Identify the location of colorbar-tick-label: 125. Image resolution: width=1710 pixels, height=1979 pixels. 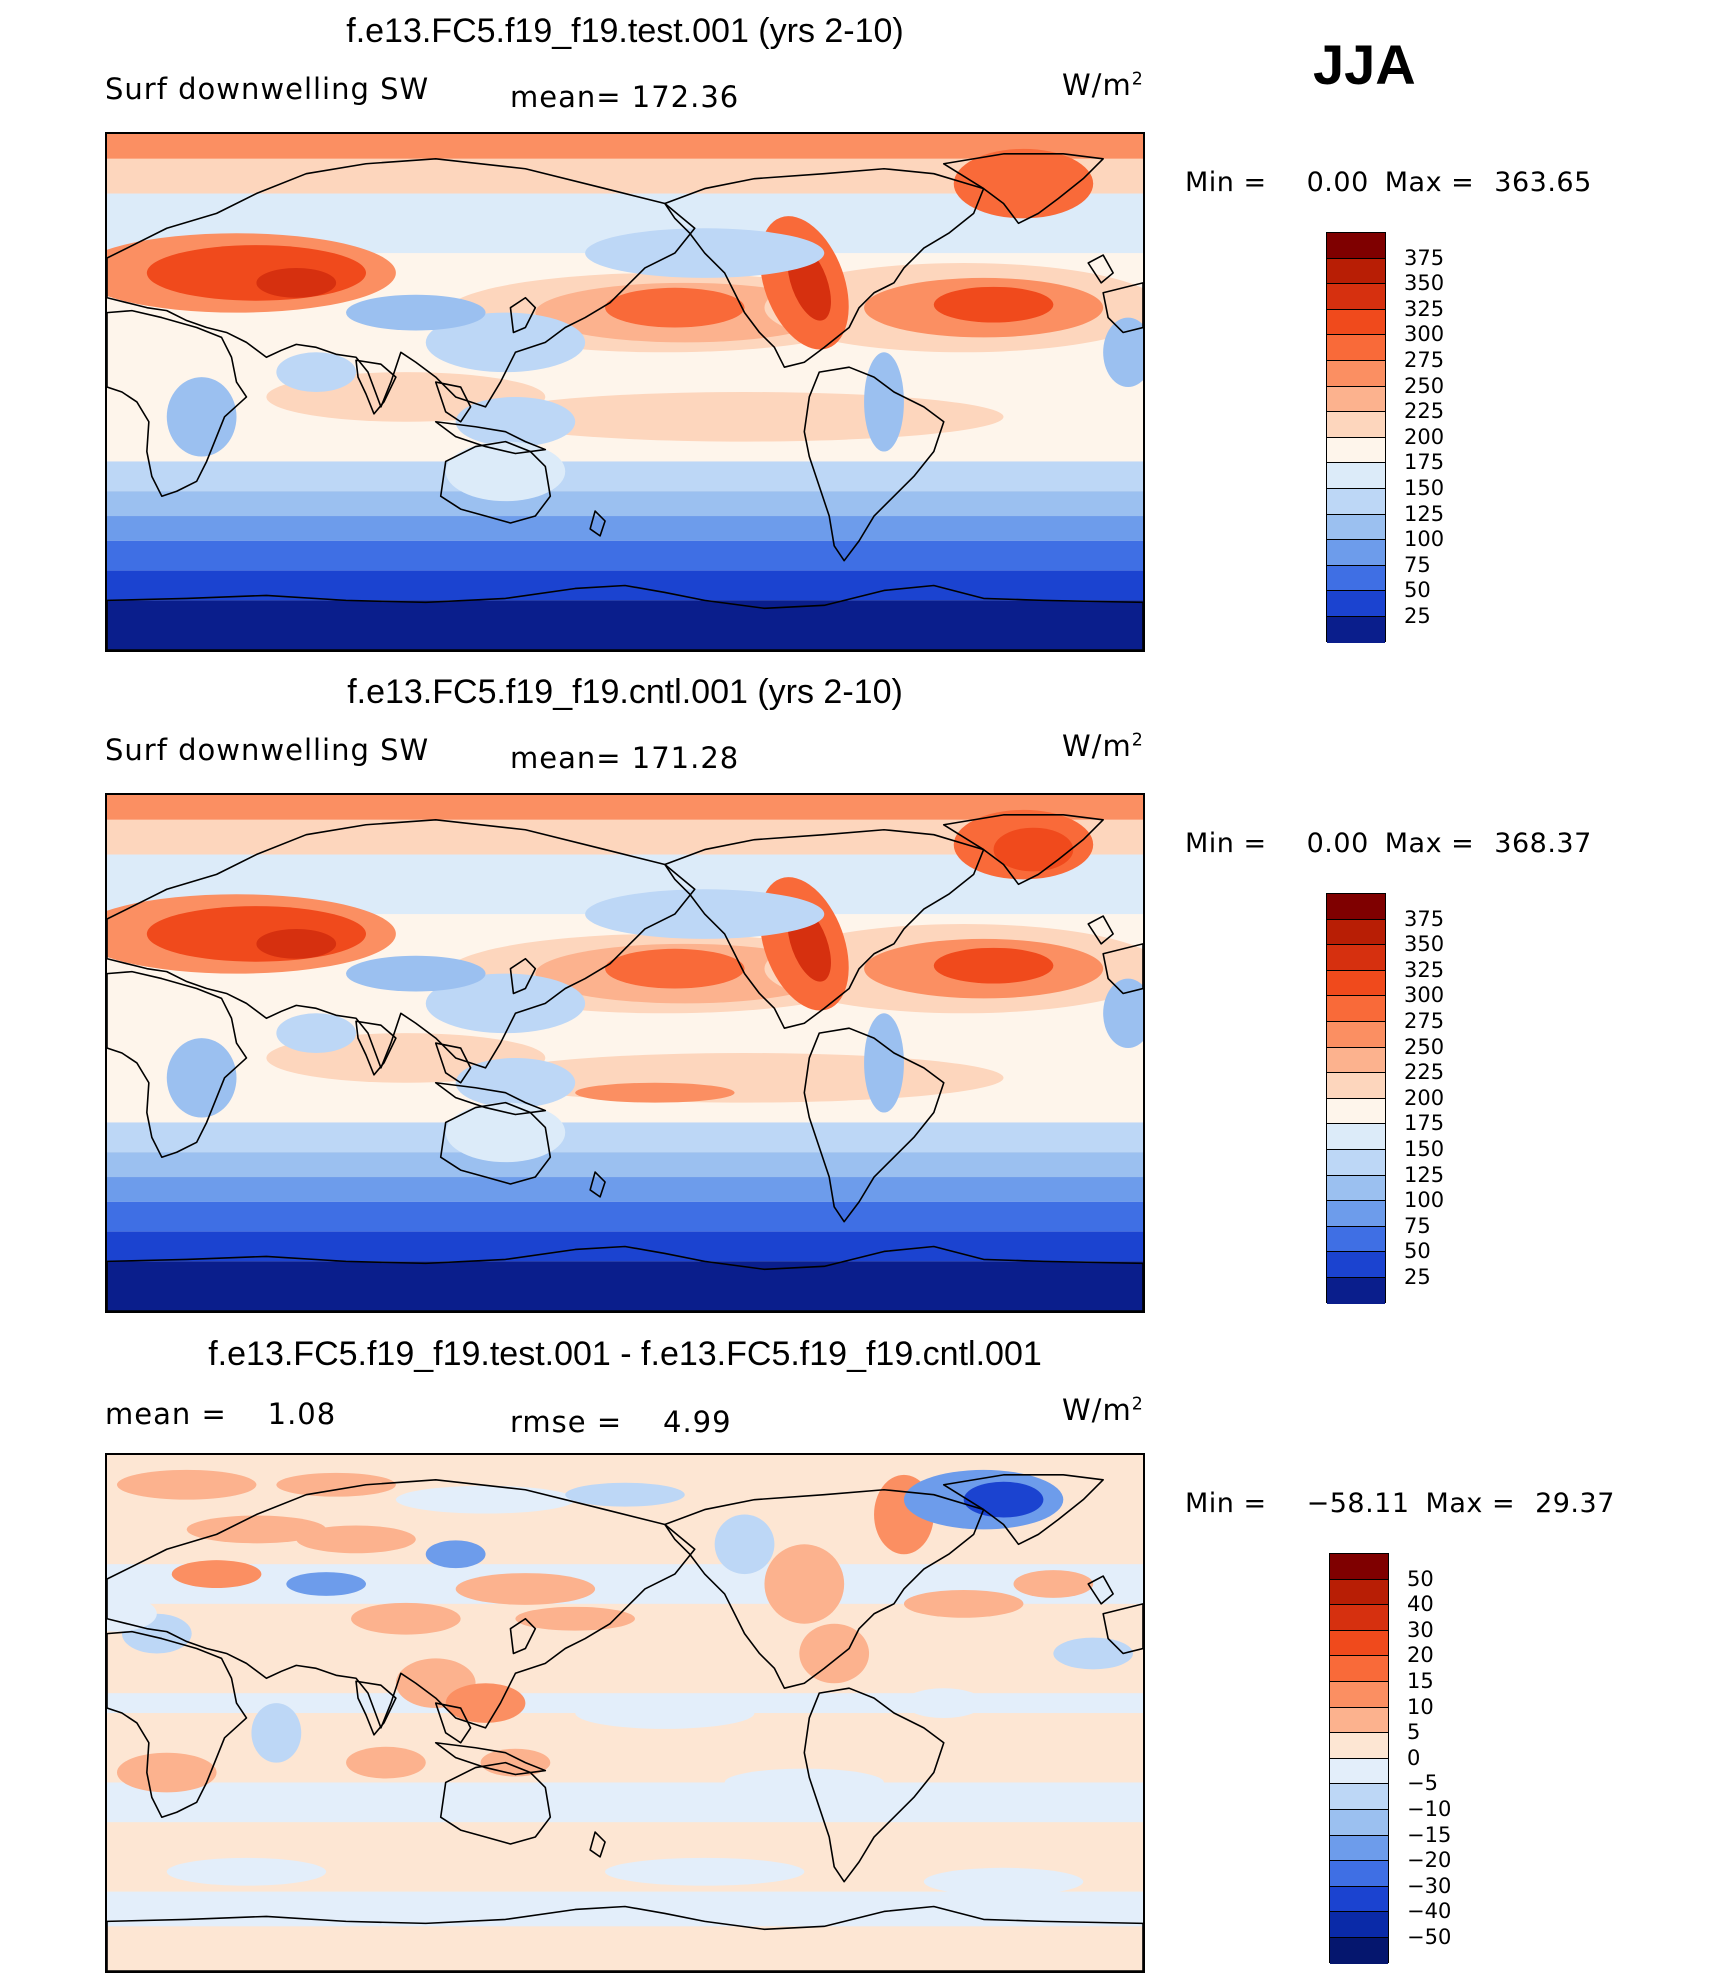
(1424, 513).